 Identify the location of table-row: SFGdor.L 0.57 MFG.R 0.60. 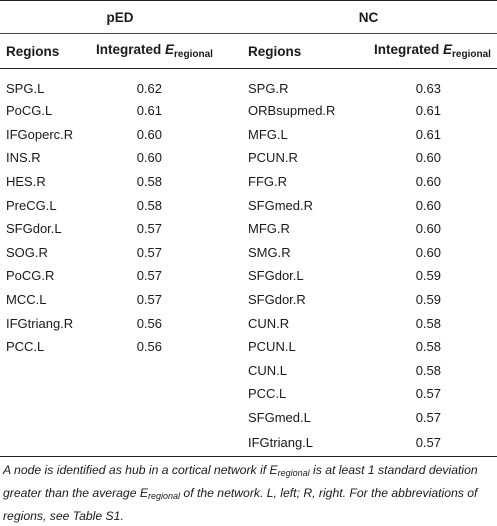
(248, 229).